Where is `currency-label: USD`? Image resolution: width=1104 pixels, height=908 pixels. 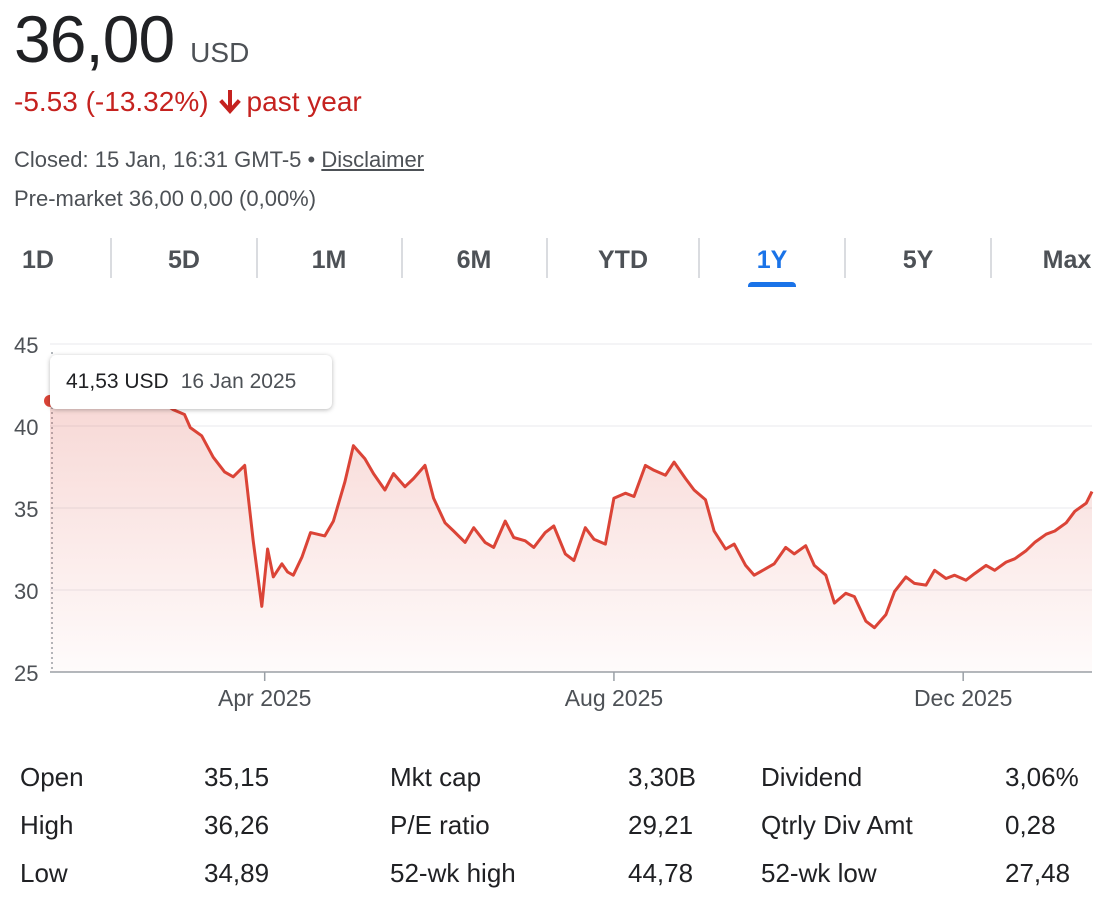
currency-label: USD is located at coordinates (220, 52).